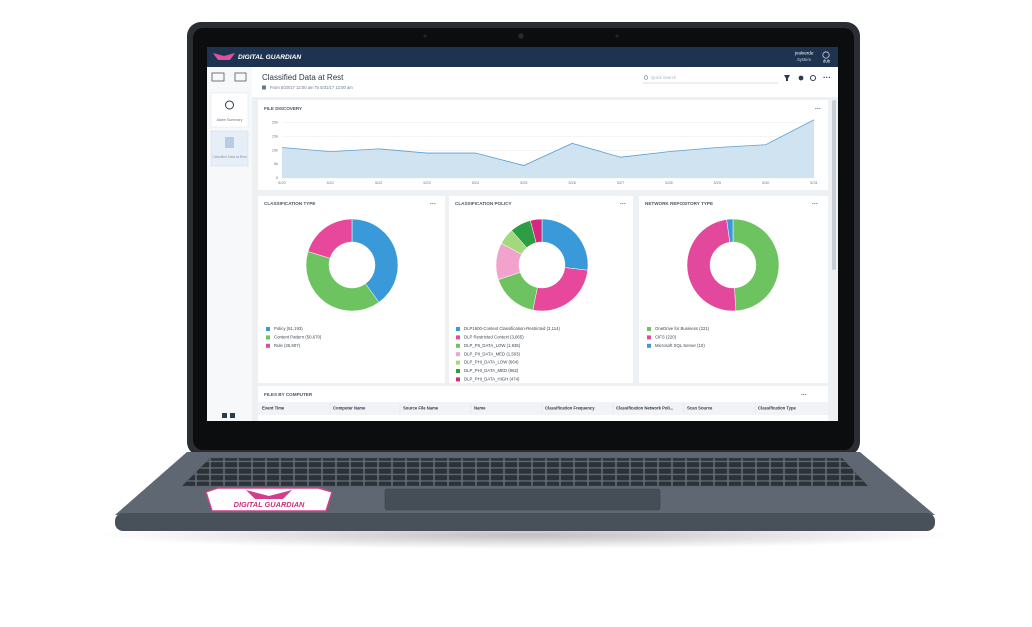  What do you see at coordinates (826, 55) in the screenshot?
I see `user-icon` at bounding box center [826, 55].